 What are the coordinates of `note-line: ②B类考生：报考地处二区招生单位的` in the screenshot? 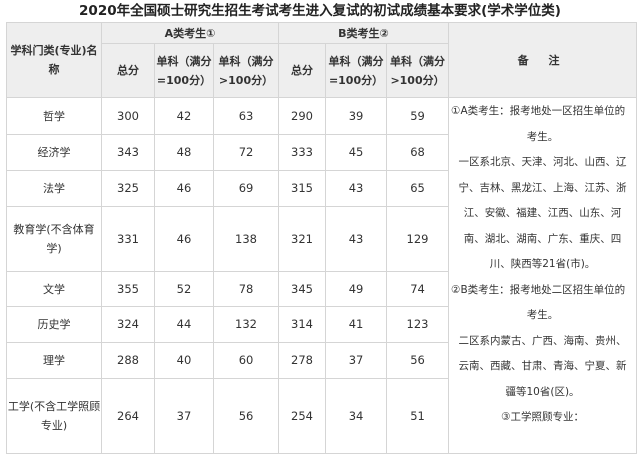 It's located at (538, 289).